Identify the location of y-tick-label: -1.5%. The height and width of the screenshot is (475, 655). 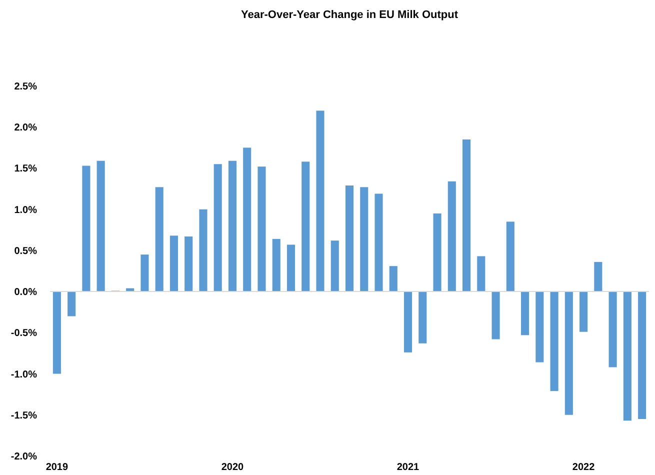
(24, 416).